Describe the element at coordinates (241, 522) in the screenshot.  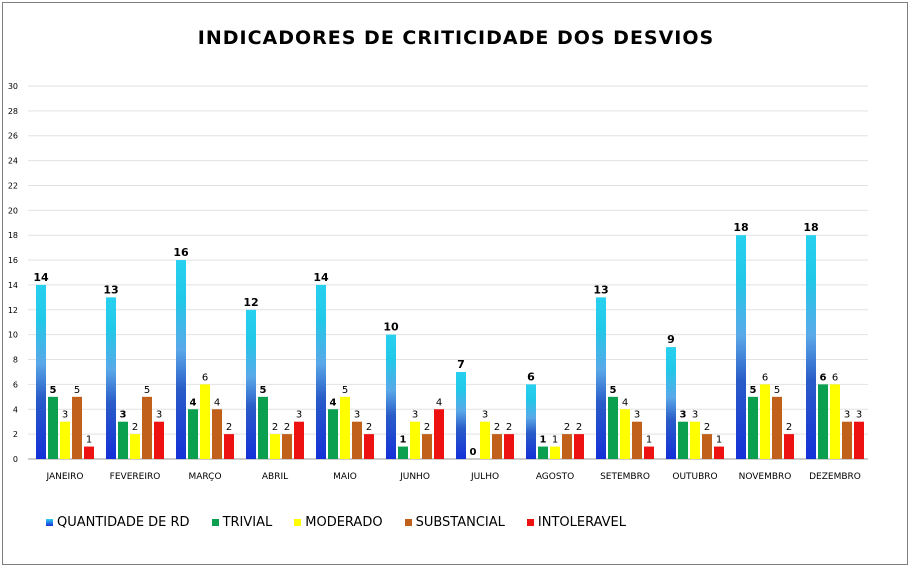
I see `legend-item: TRIVIAL` at that location.